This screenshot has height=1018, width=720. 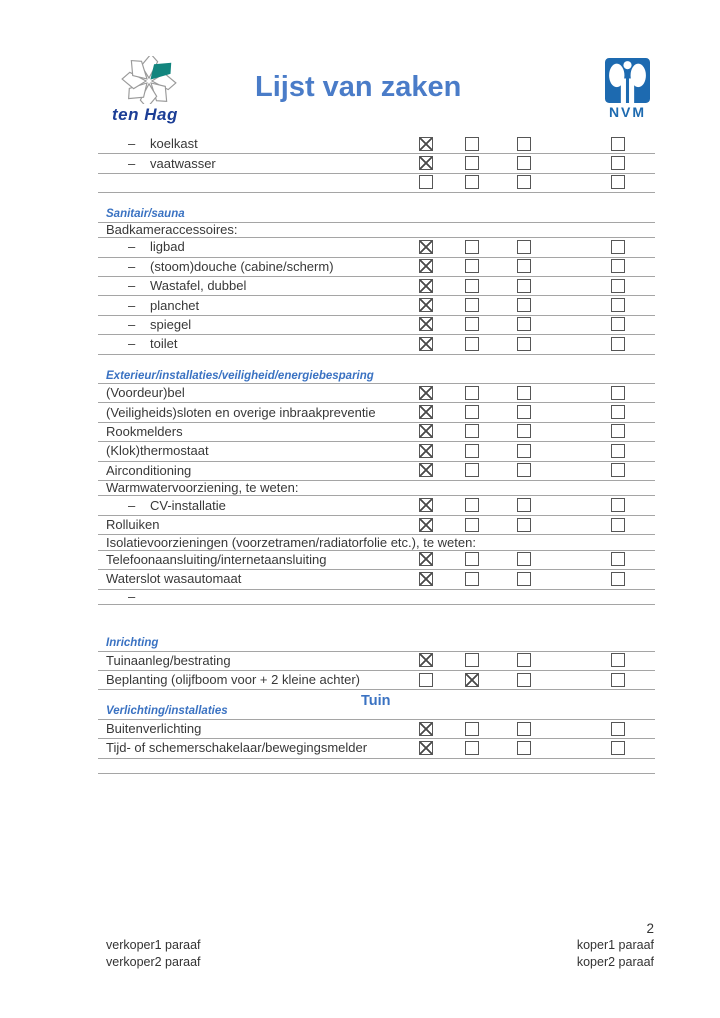 What do you see at coordinates (242, 266) in the screenshot?
I see `row-label: (stoom)douche (cabine/scherm)` at bounding box center [242, 266].